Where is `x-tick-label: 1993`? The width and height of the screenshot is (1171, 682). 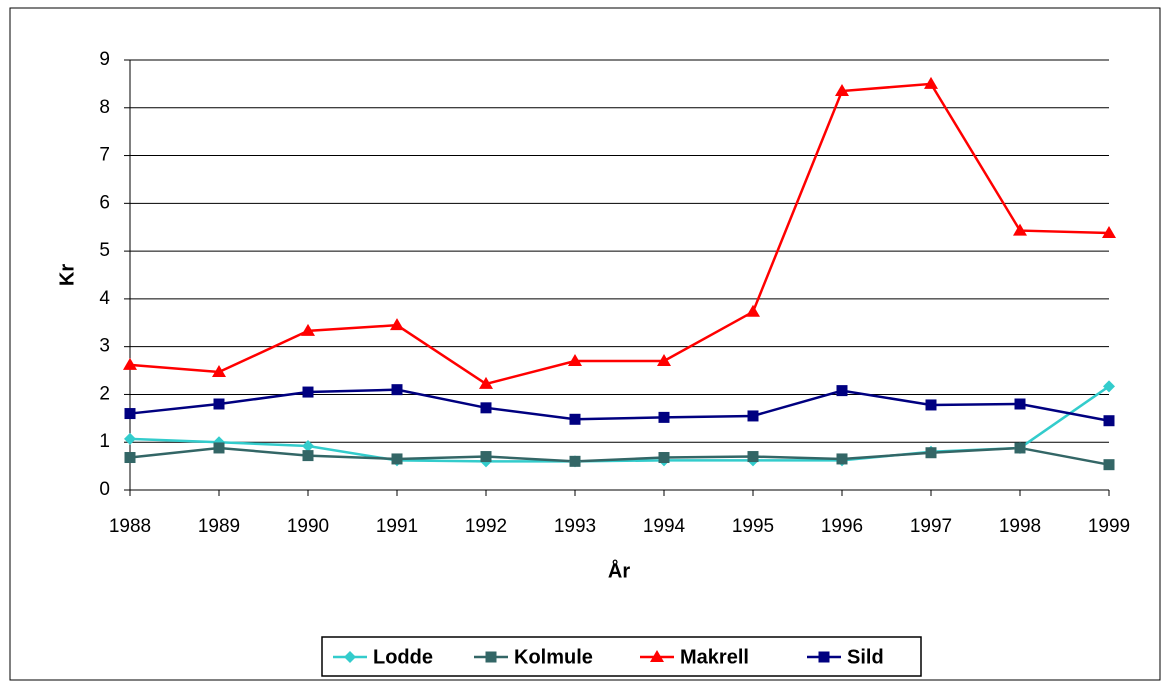
x-tick-label: 1993 is located at coordinates (575, 526).